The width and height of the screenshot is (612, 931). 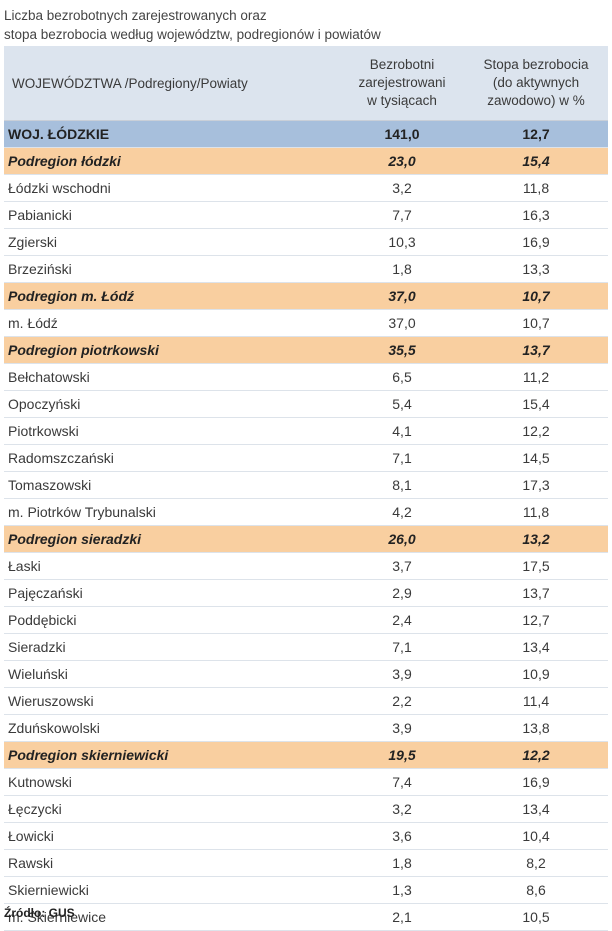 I want to click on unemployed-cell: 8,1, so click(x=402, y=485).